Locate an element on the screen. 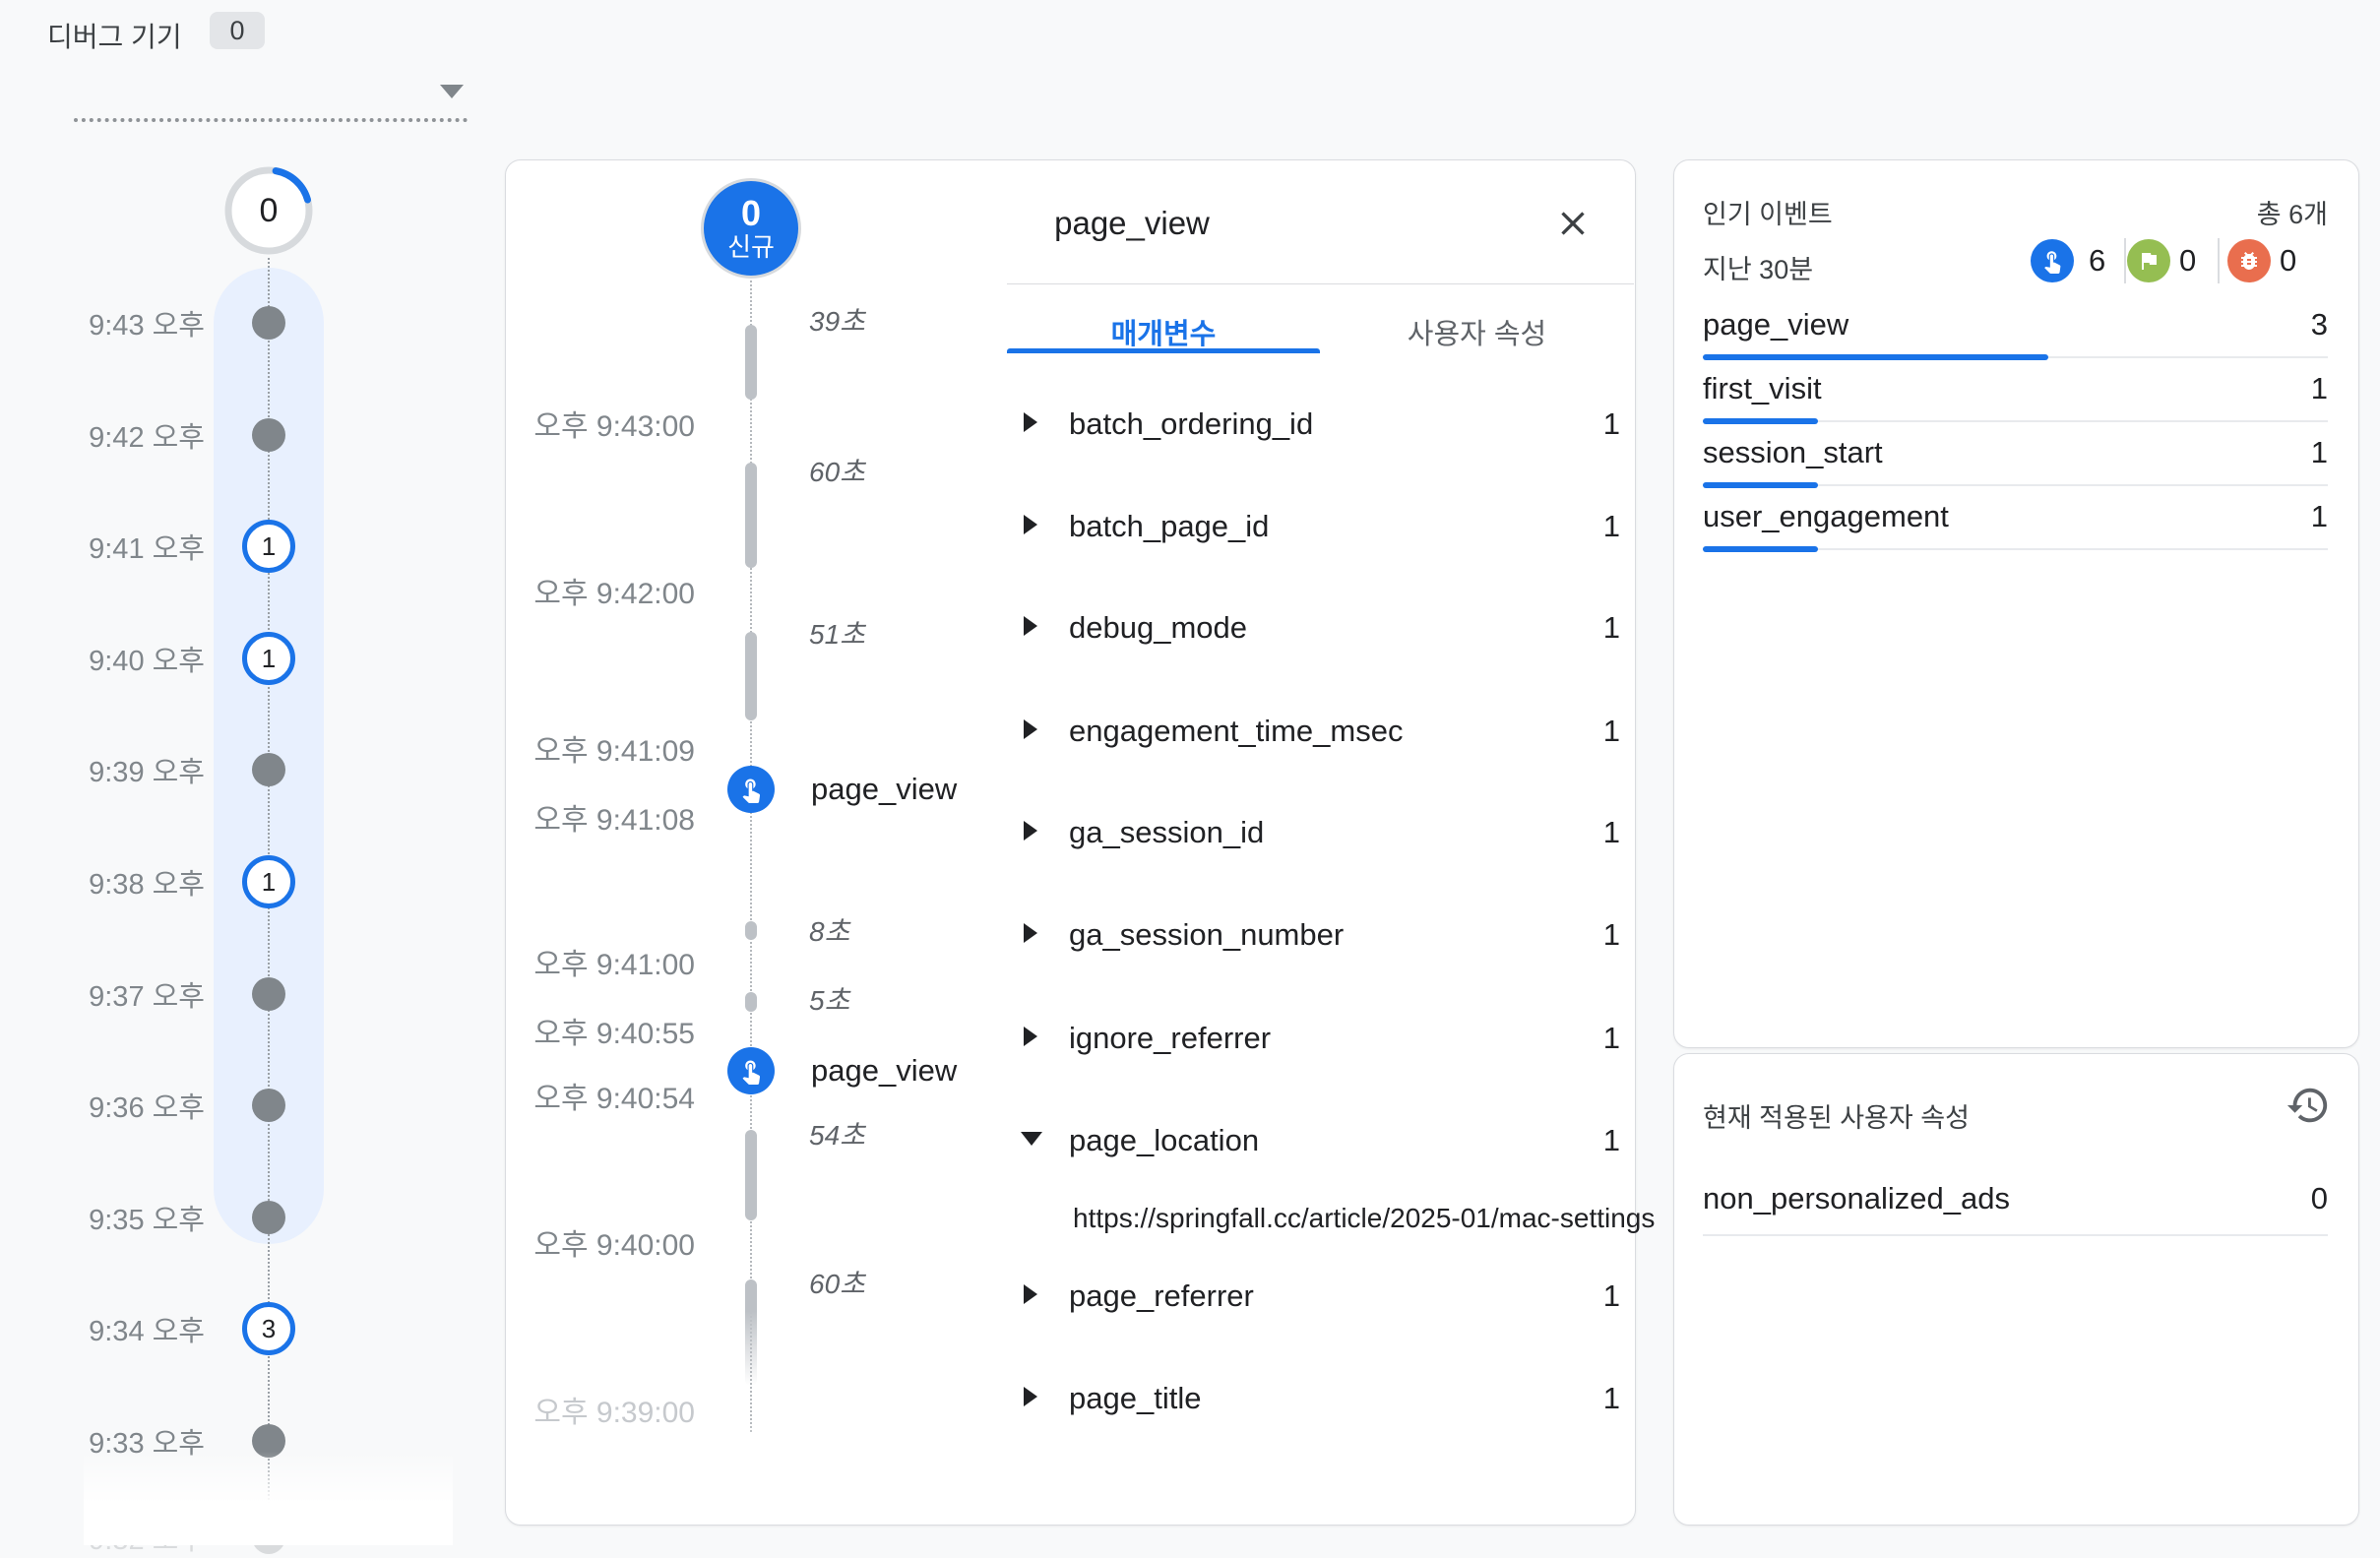 The width and height of the screenshot is (2380, 1558). touch-count: 6 is located at coordinates (2097, 260).